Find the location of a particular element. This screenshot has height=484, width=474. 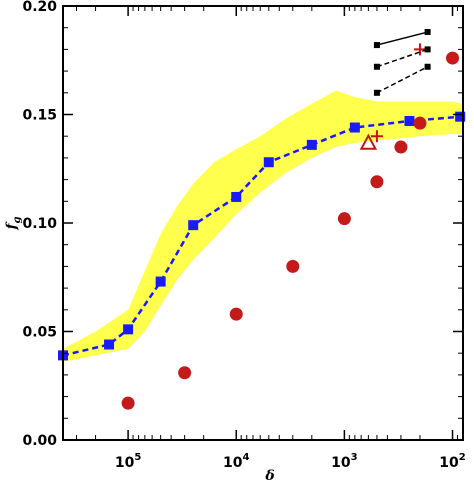

y-tick-label: 0.20 is located at coordinates (39, 7).